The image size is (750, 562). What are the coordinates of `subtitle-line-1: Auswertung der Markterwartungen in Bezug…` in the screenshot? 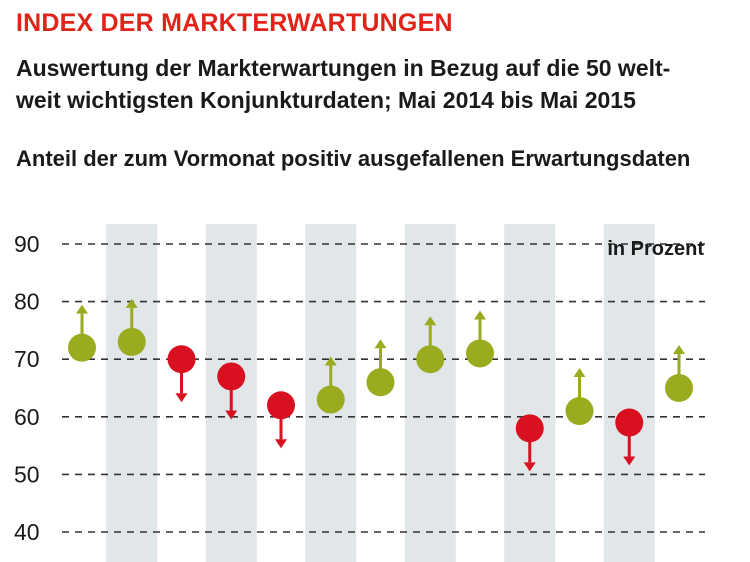 It's located at (343, 68).